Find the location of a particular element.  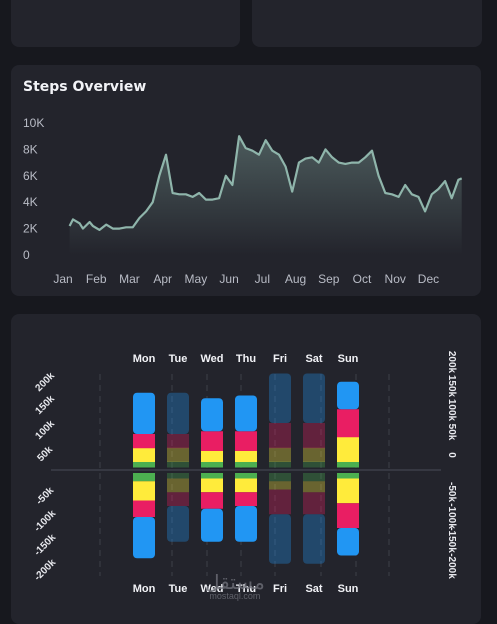

top-category-label: Tue is located at coordinates (178, 359).